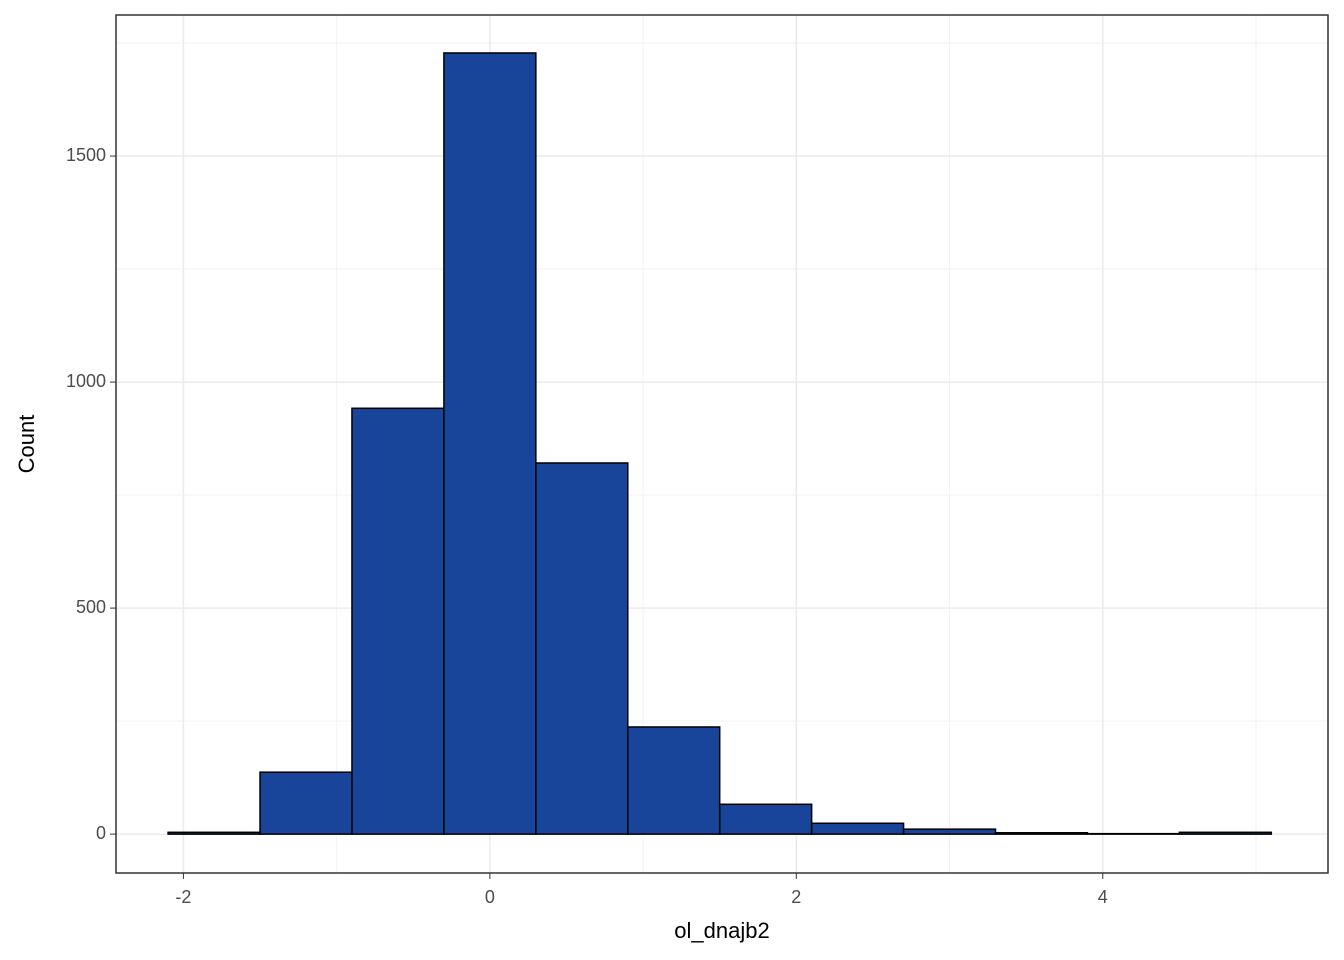 This screenshot has width=1344, height=960. I want to click on x-axis-title: ol_dnajb2, so click(721, 930).